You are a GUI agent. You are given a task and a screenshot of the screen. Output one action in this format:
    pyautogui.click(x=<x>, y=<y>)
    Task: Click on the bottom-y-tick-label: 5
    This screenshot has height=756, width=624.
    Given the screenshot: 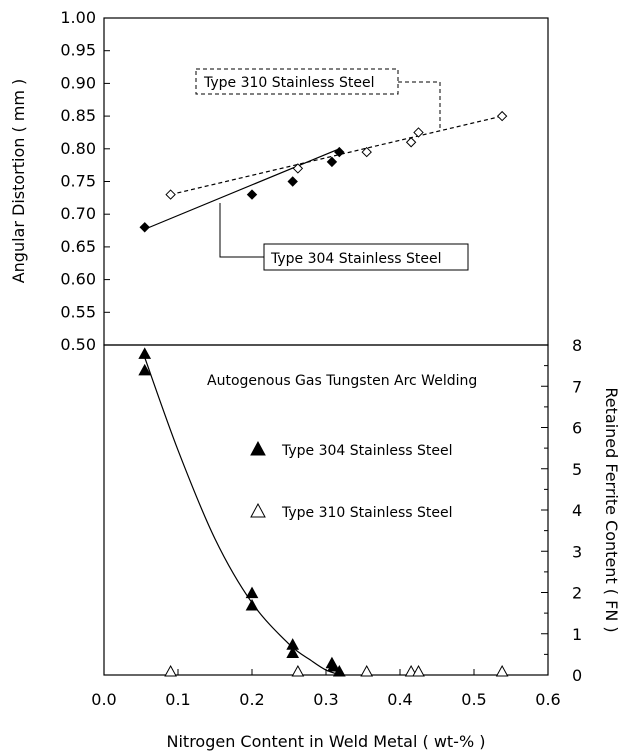 What is the action you would take?
    pyautogui.click(x=577, y=469)
    